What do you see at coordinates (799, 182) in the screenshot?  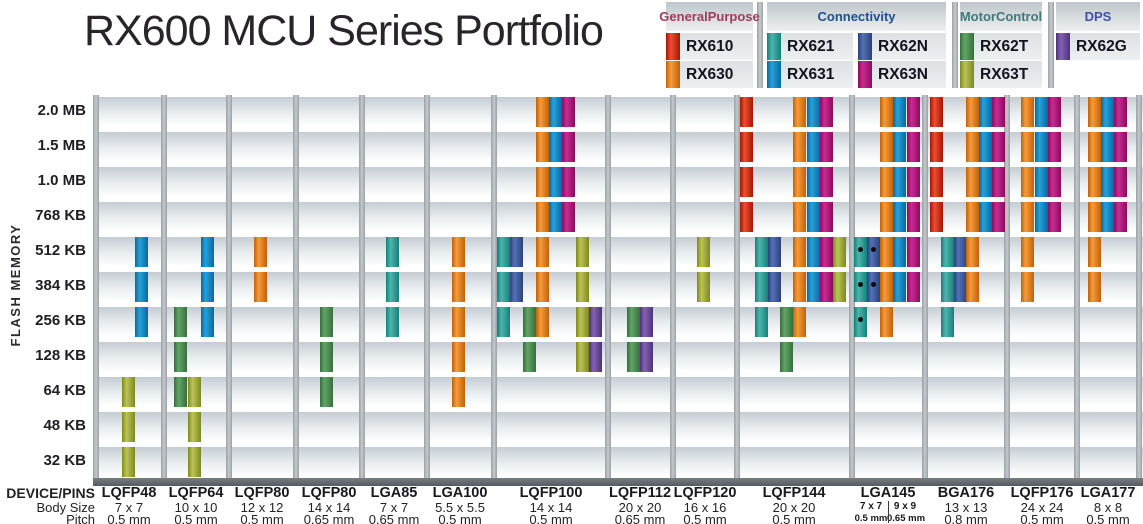 I see `bar-lqfp144-rx630-1.0mb` at bounding box center [799, 182].